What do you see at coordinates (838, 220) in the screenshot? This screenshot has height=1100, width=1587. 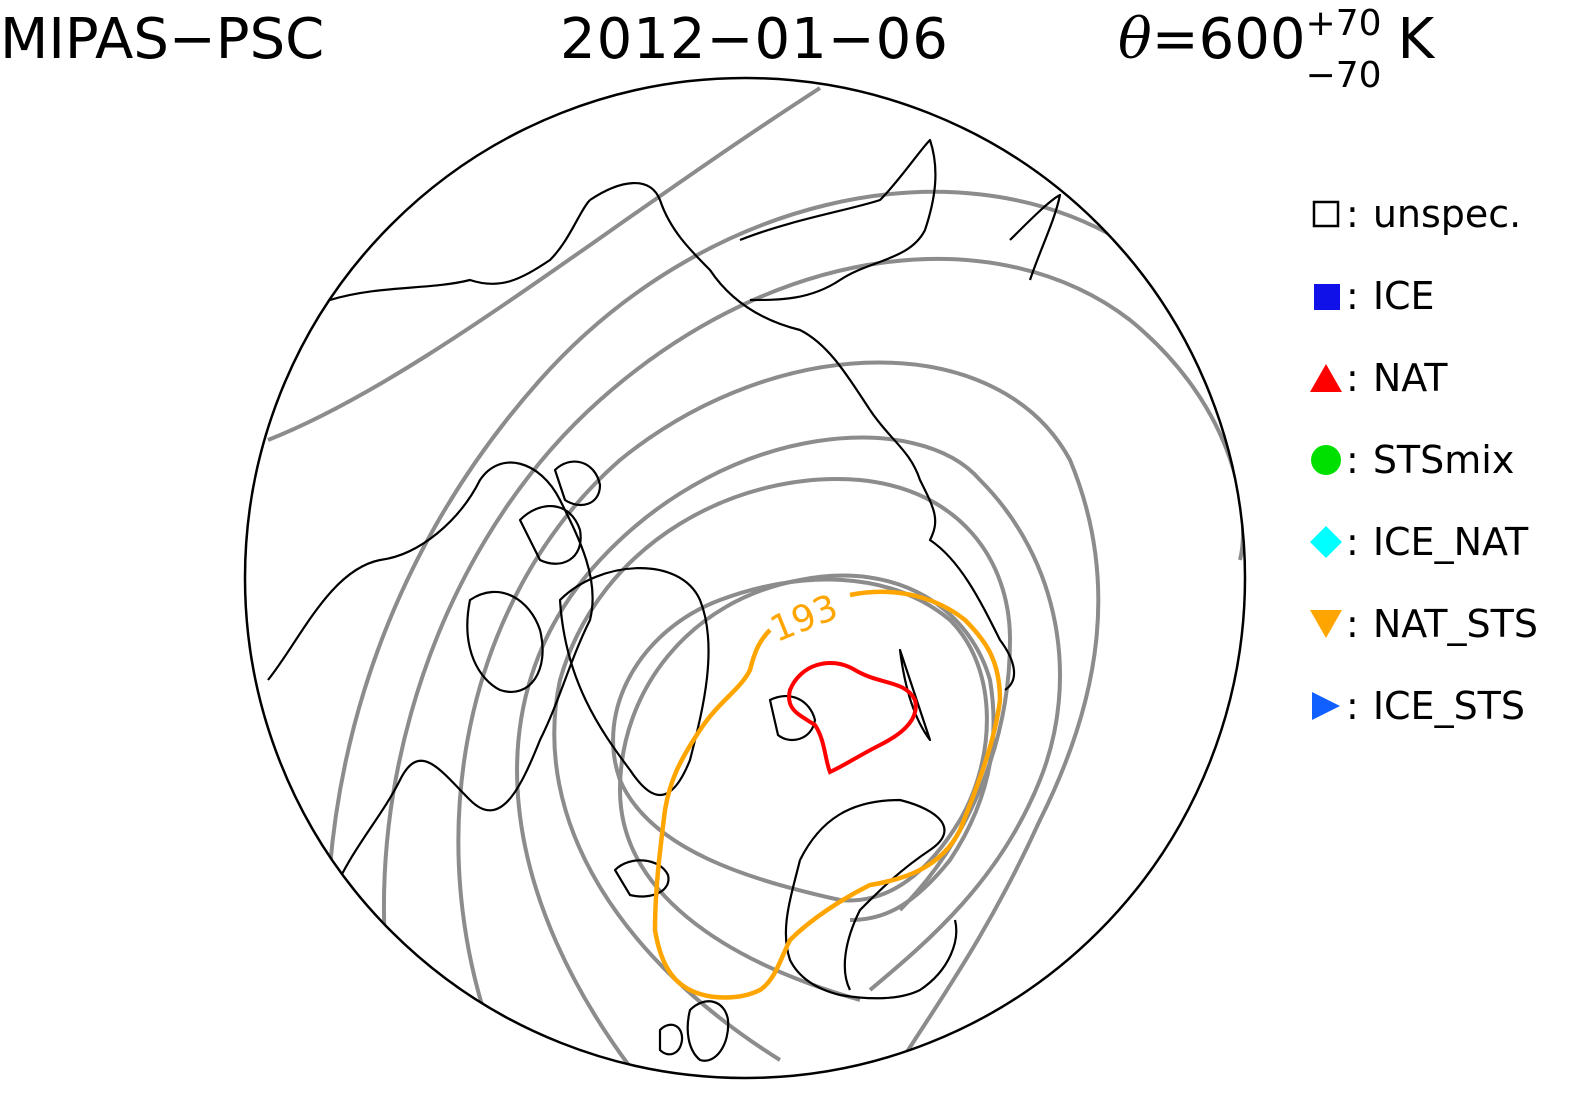 I see `coast-chukotka` at bounding box center [838, 220].